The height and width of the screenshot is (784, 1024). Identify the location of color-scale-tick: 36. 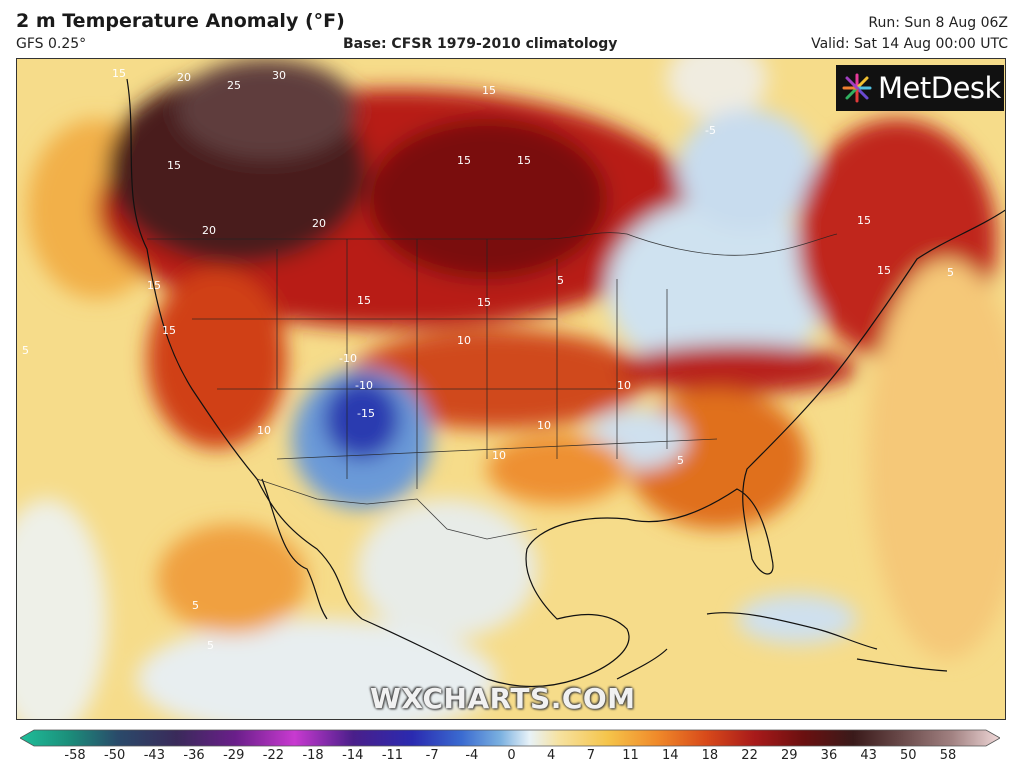
(829, 755).